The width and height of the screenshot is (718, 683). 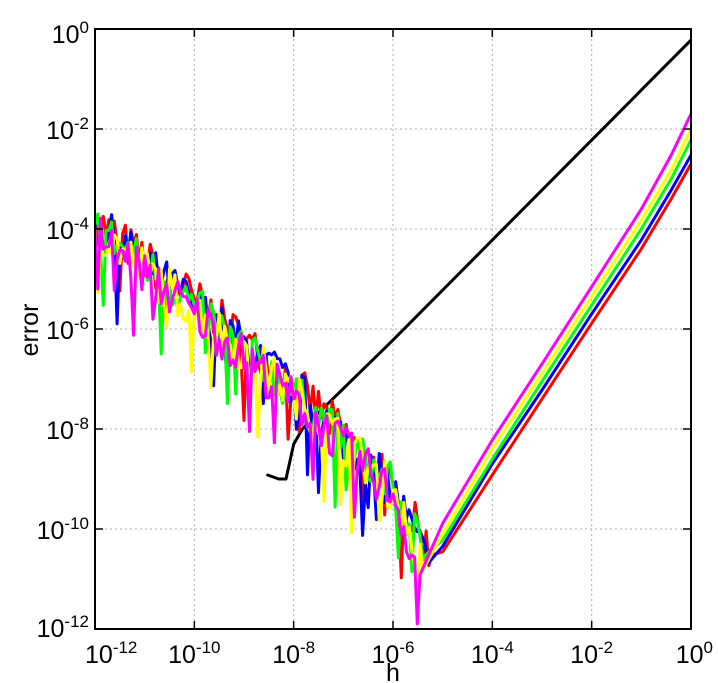 What do you see at coordinates (30, 330) in the screenshot?
I see `y-axis-label: error` at bounding box center [30, 330].